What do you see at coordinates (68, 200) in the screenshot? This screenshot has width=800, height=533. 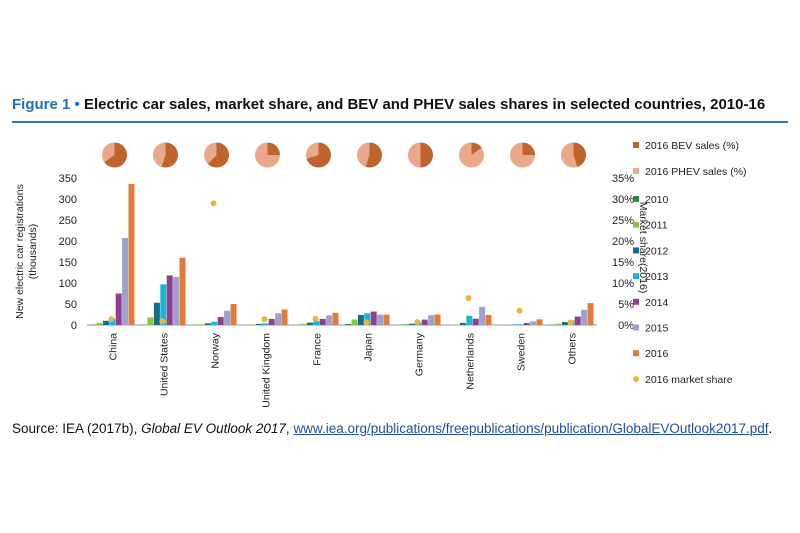 I see `y-tick-label: 300` at bounding box center [68, 200].